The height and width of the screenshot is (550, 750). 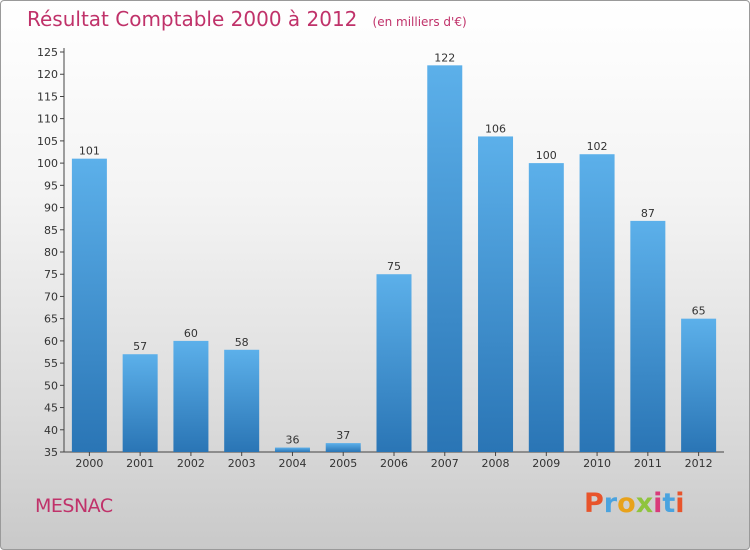 I want to click on bar-2002, so click(x=191, y=396).